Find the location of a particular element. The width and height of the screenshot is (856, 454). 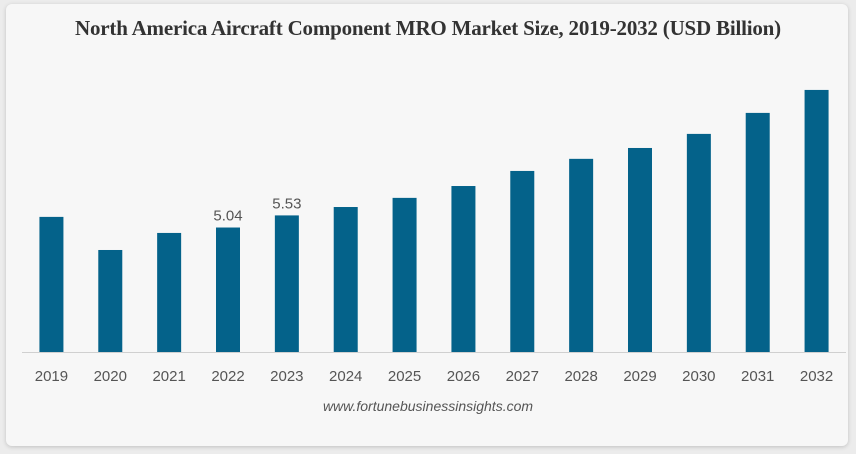

x-tick-label: 2024 is located at coordinates (345, 376).